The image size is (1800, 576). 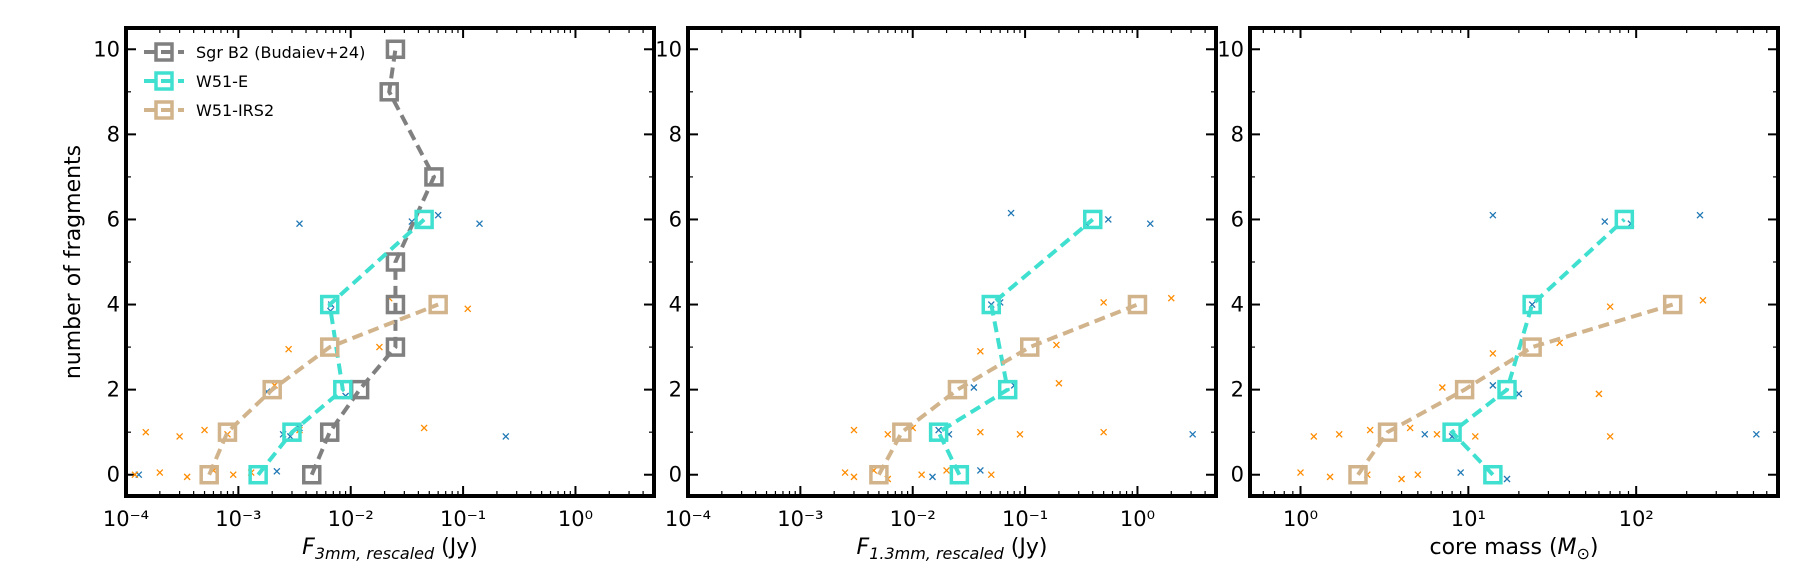 What do you see at coordinates (1025, 519) in the screenshot?
I see `x-tick-label: 10⁻¹` at bounding box center [1025, 519].